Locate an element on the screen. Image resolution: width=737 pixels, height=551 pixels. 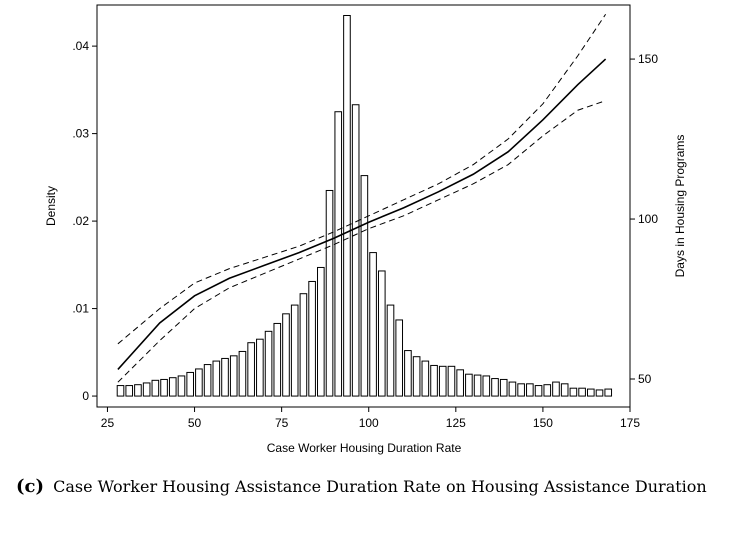
y-tick-label: 0 is located at coordinates (85, 396).